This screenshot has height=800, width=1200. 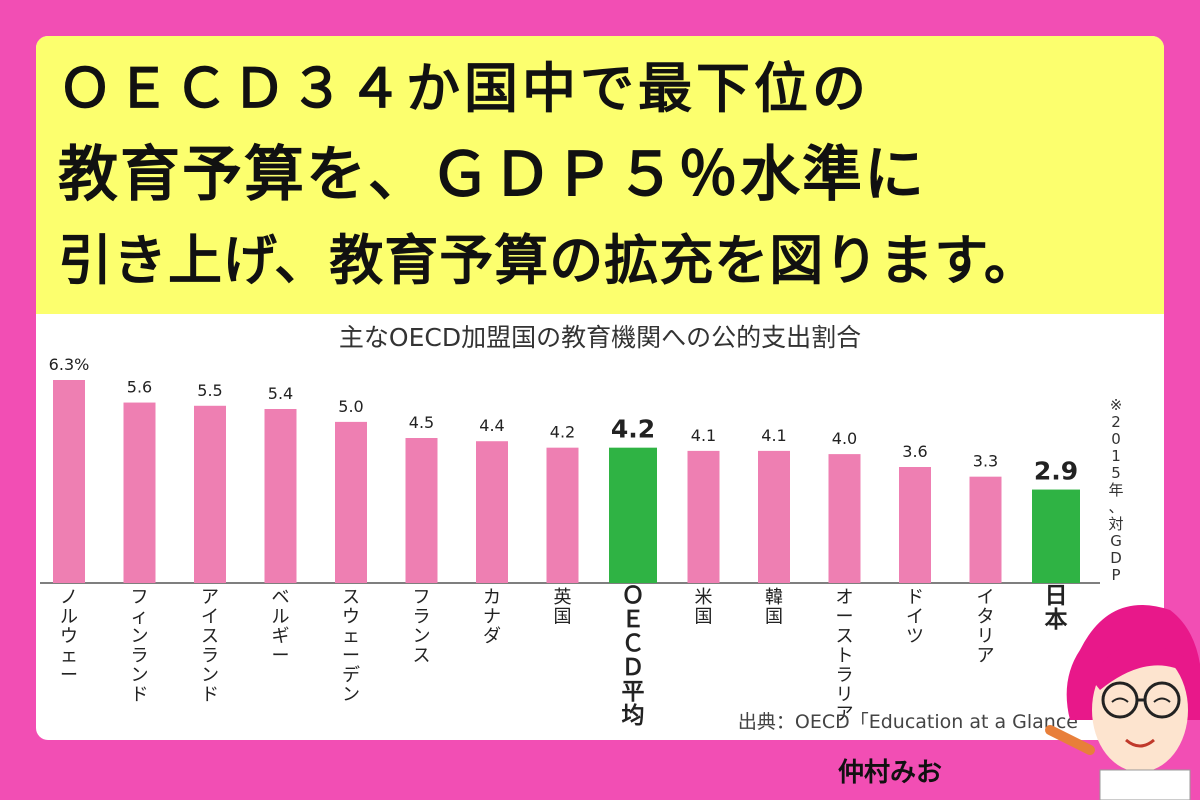 I want to click on headline-line-2: 教育予算を、ＧＤＰ５％水準に, so click(x=492, y=175).